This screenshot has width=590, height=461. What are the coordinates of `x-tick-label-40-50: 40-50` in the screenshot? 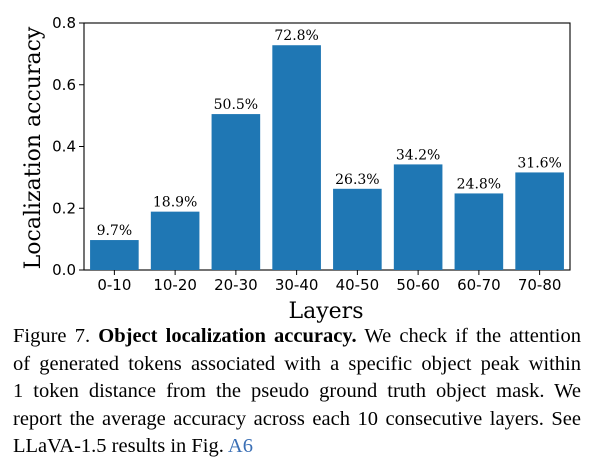 It's located at (358, 285).